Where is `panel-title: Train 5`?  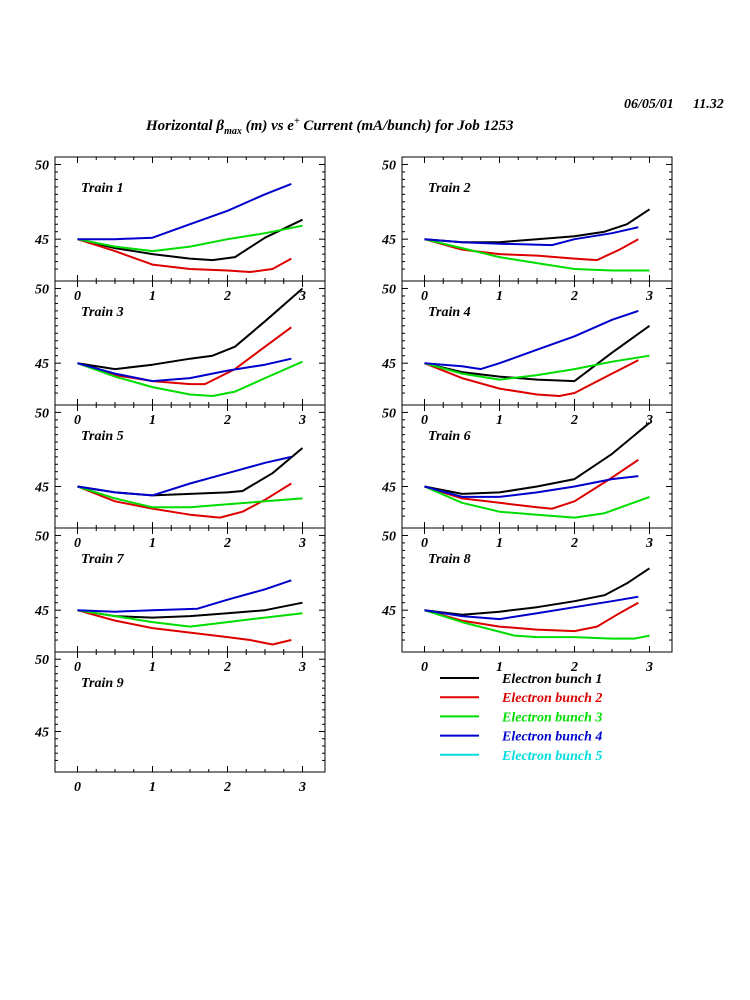 panel-title: Train 5 is located at coordinates (102, 436).